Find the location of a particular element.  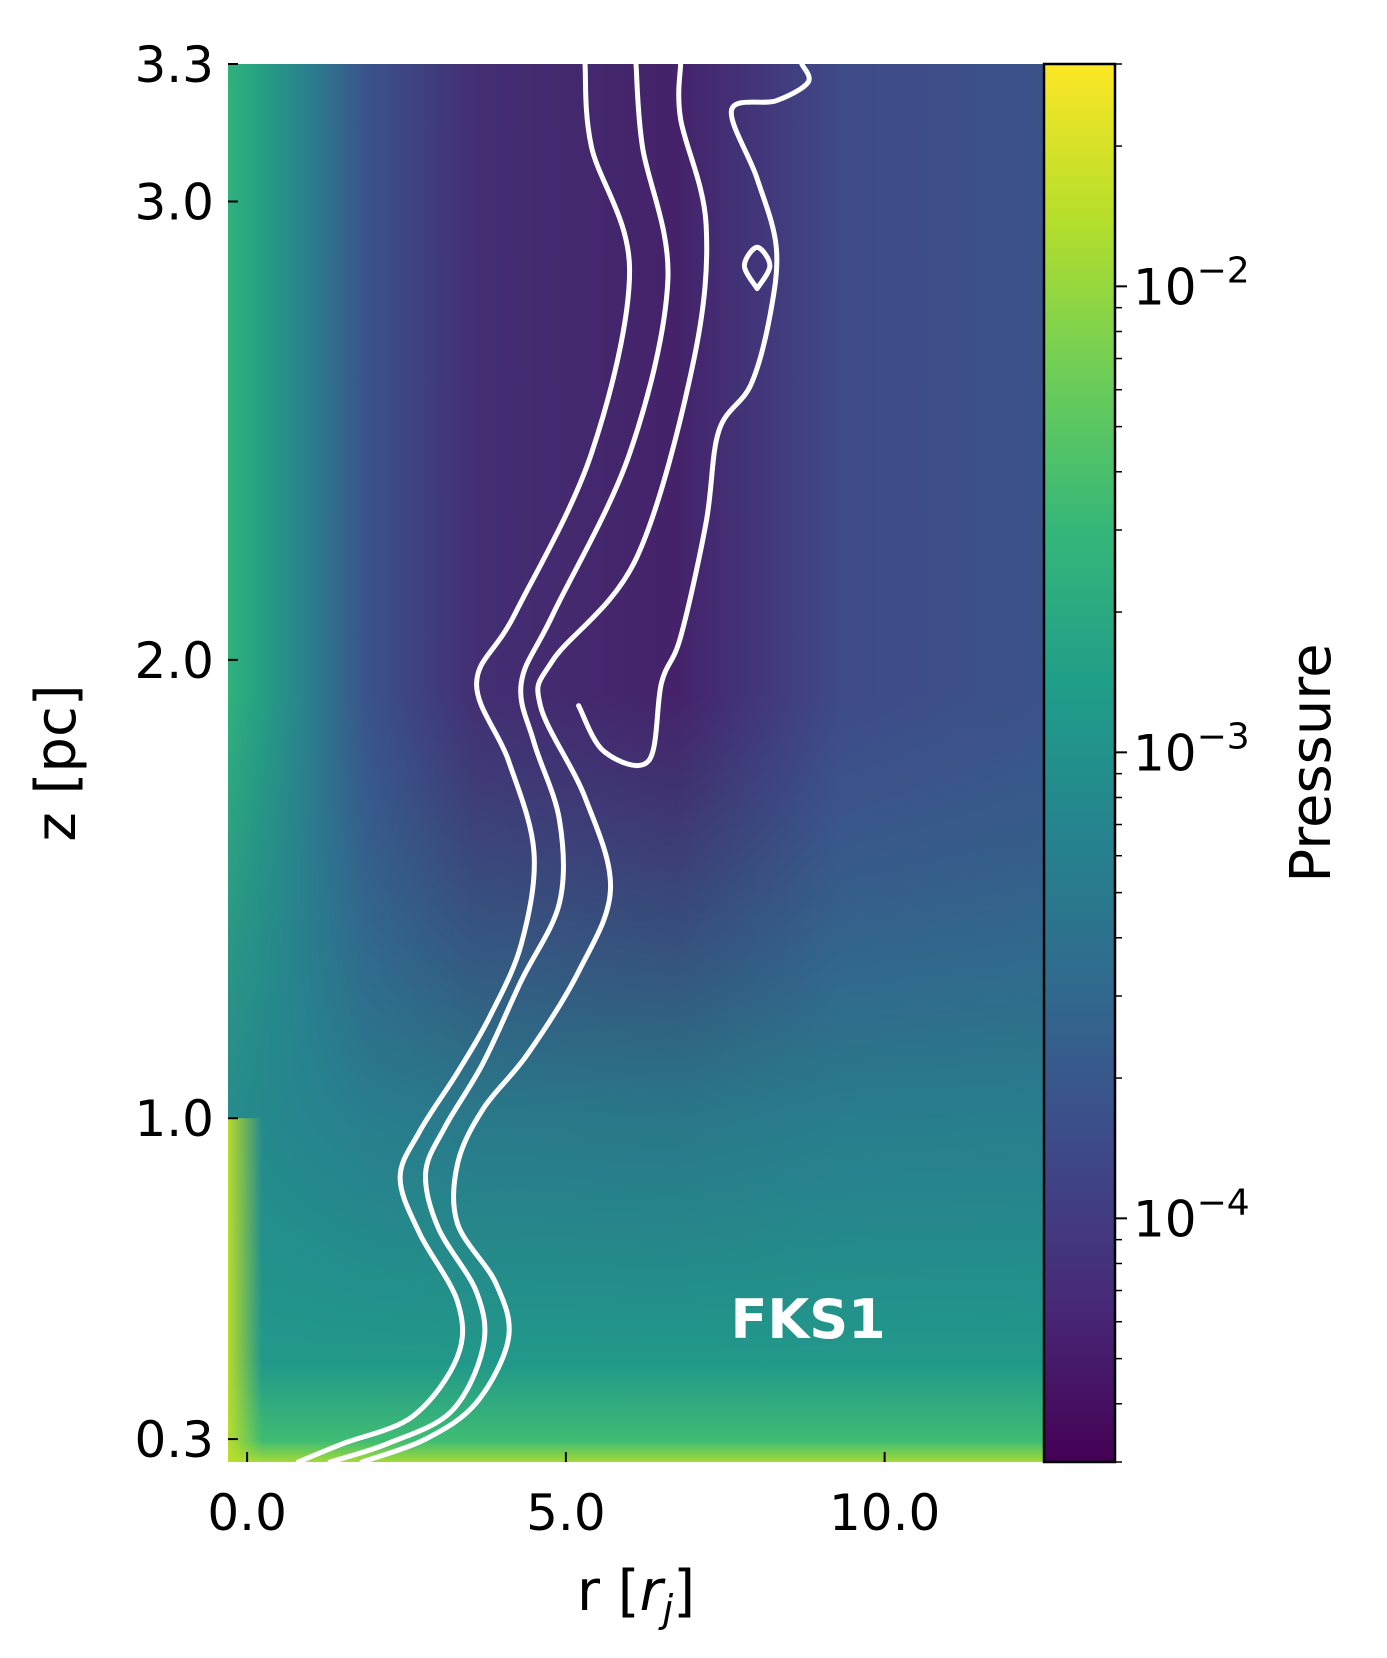

y-tick-label: 3.3 is located at coordinates (174, 65).